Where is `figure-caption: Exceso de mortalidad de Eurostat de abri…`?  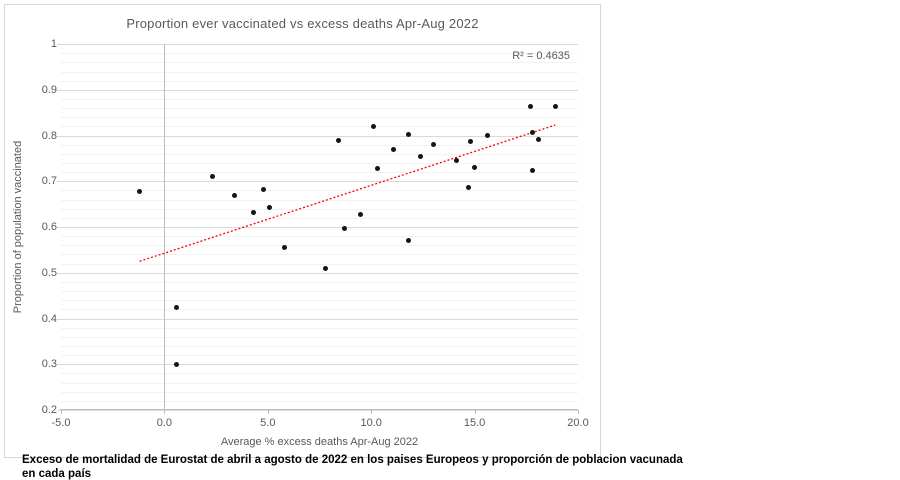
figure-caption: Exceso de mortalidad de Eurostat de abri… is located at coordinates (352, 466).